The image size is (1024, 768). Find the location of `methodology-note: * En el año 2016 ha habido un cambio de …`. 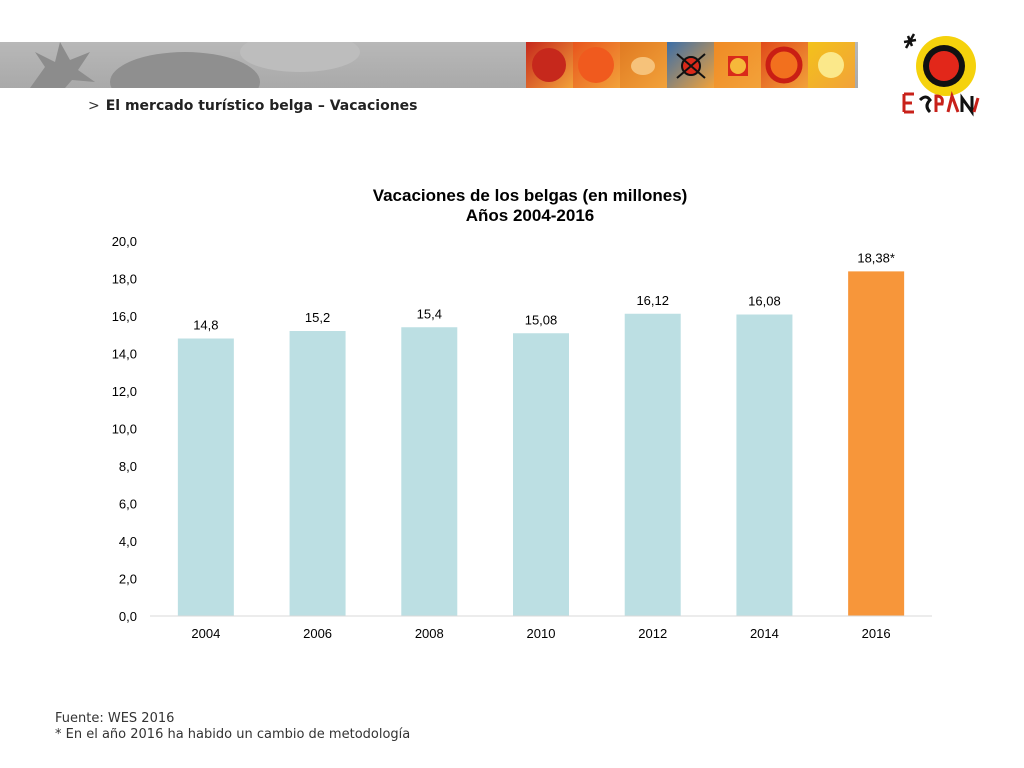

methodology-note: * En el año 2016 ha habido un cambio de … is located at coordinates (233, 734).